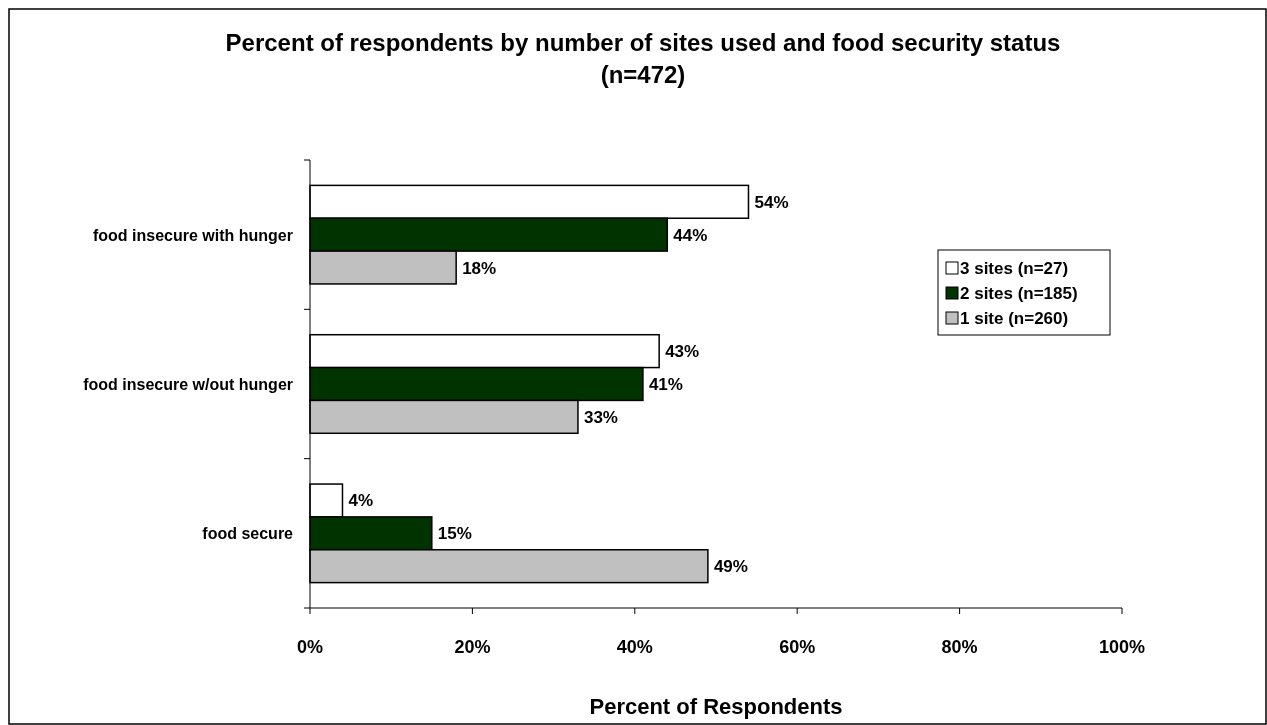 This screenshot has width=1267, height=725. Describe the element at coordinates (643, 58) in the screenshot. I see `chart-title: Percent of respondents by number of sites used and food security status (n=472)` at that location.